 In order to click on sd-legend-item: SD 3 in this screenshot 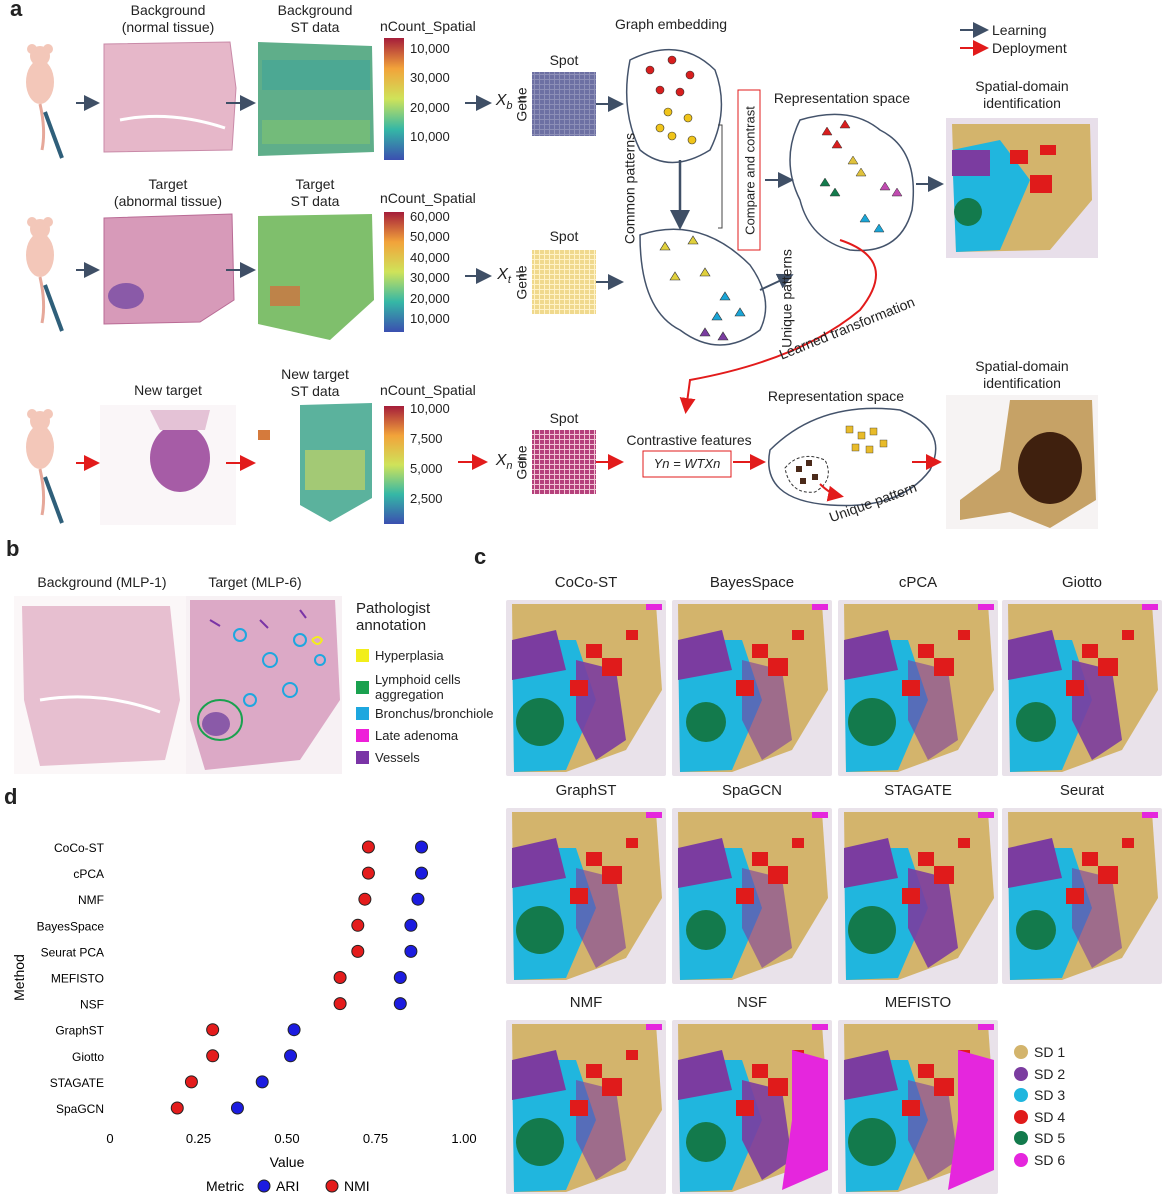, I will do `click(1039, 1095)`.